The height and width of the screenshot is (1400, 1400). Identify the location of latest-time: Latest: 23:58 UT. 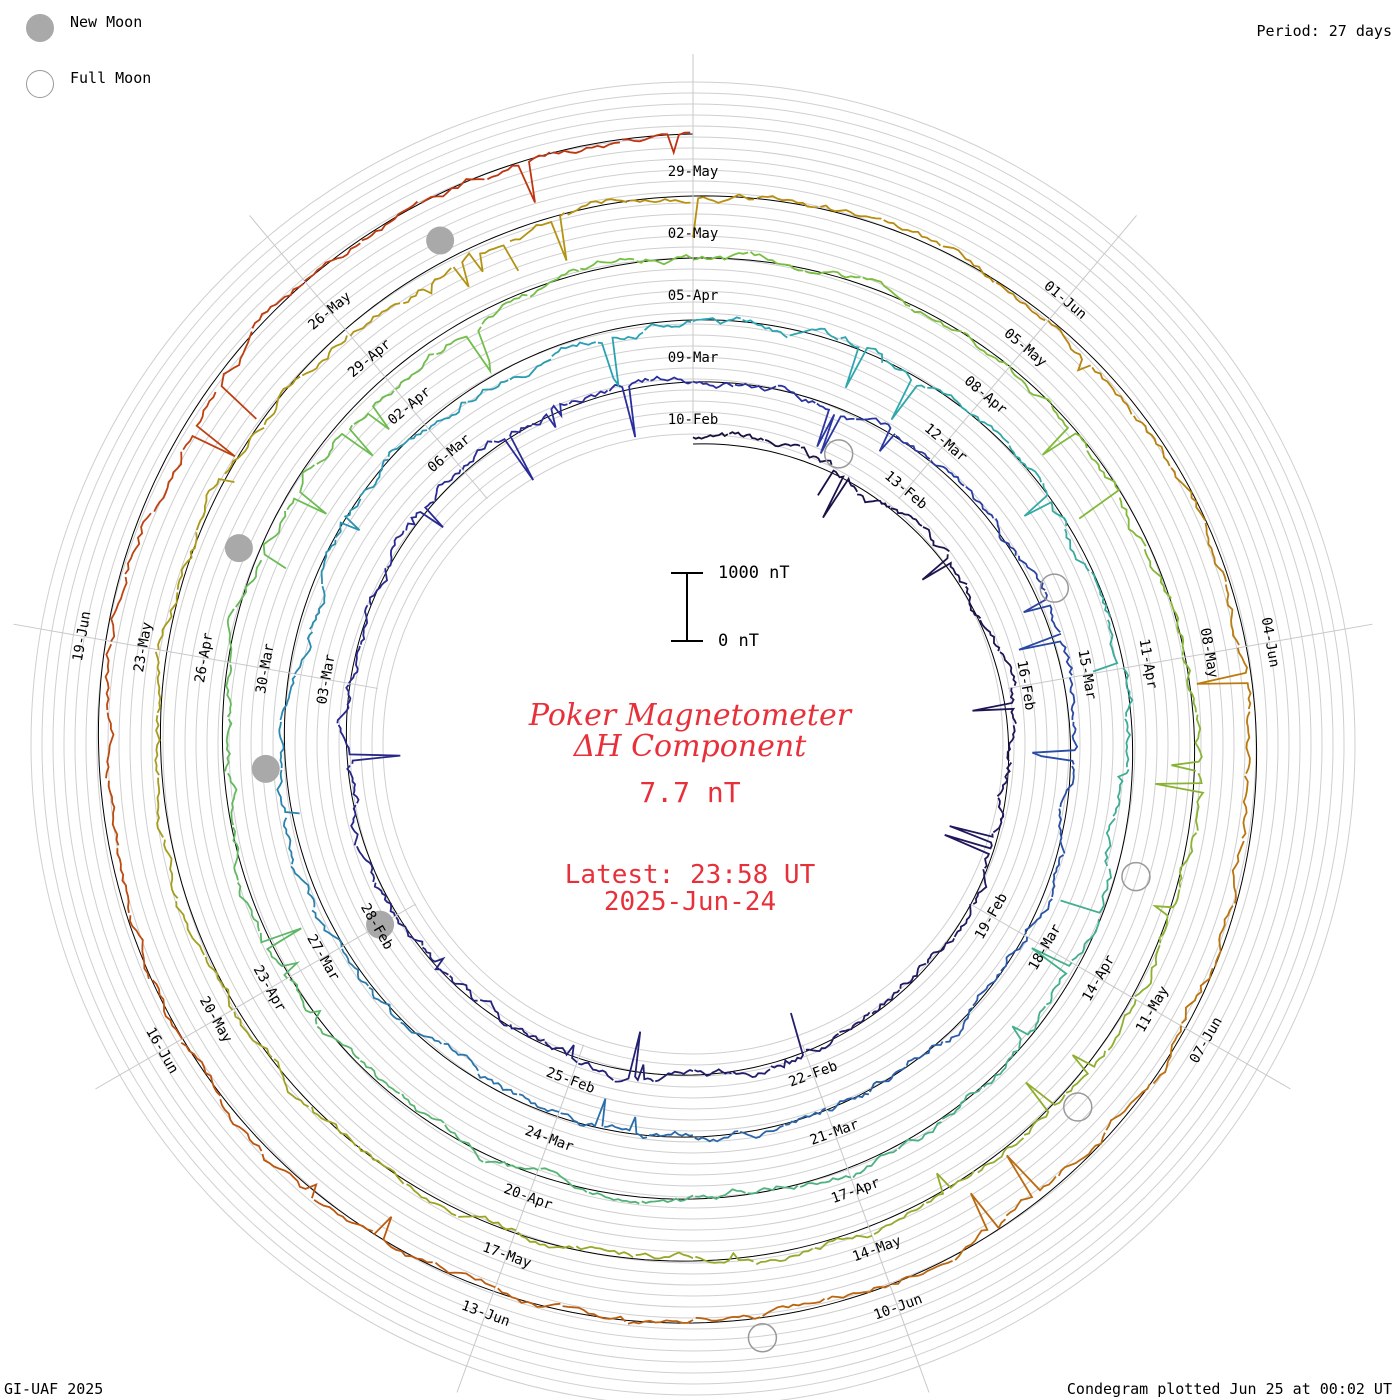
(690, 875).